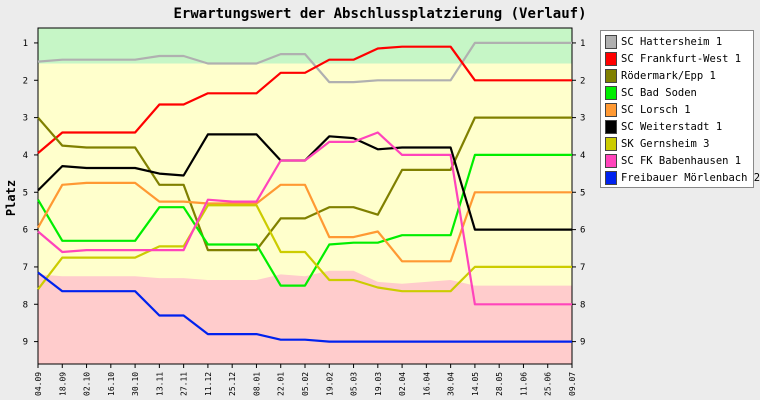 Image resolution: width=760 pixels, height=400 pixels. I want to click on x-tick-label: 09.07, so click(572, 384).